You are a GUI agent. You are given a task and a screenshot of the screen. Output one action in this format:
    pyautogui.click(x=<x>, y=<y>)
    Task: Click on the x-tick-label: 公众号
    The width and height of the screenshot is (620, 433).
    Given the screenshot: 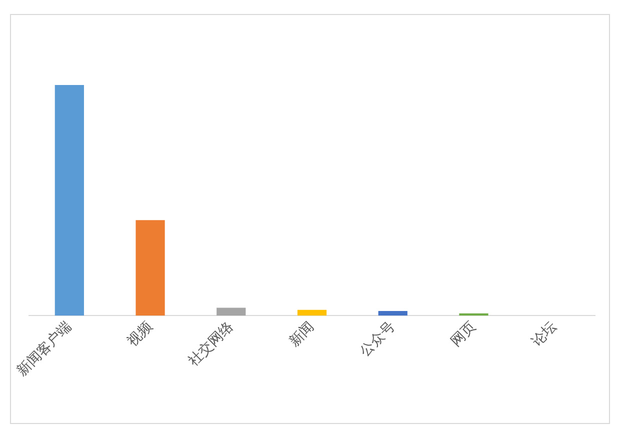 What is the action you would take?
    pyautogui.click(x=377, y=339)
    